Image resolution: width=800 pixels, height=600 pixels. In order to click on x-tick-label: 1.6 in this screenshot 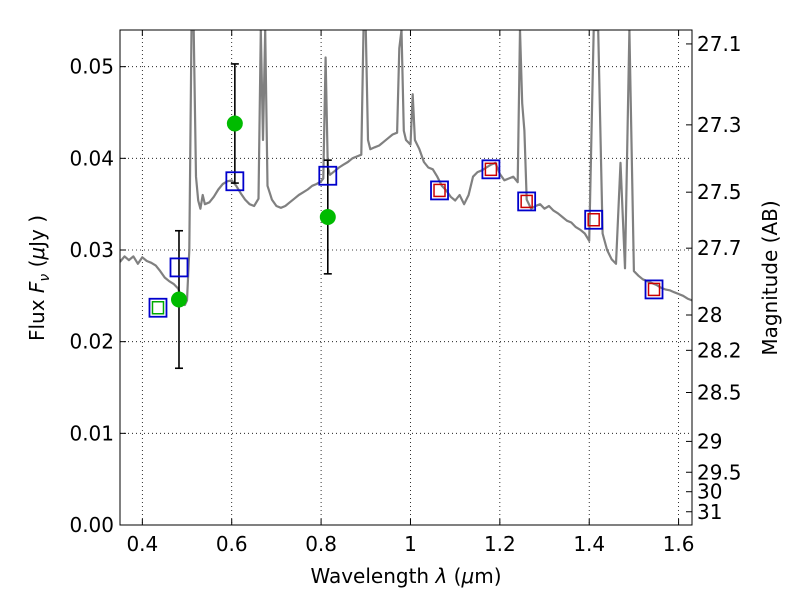, I will do `click(679, 544)`.